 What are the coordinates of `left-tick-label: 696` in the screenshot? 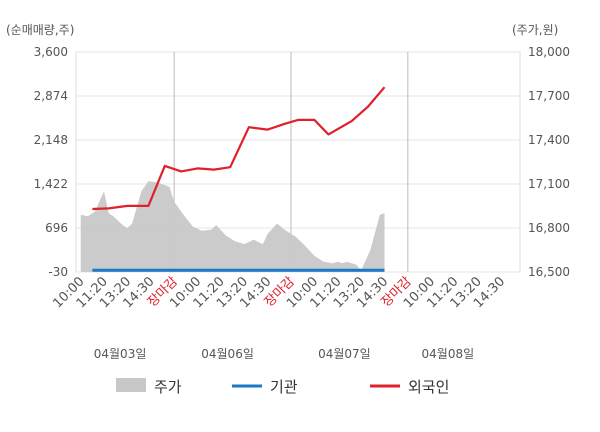 It's located at (56, 228).